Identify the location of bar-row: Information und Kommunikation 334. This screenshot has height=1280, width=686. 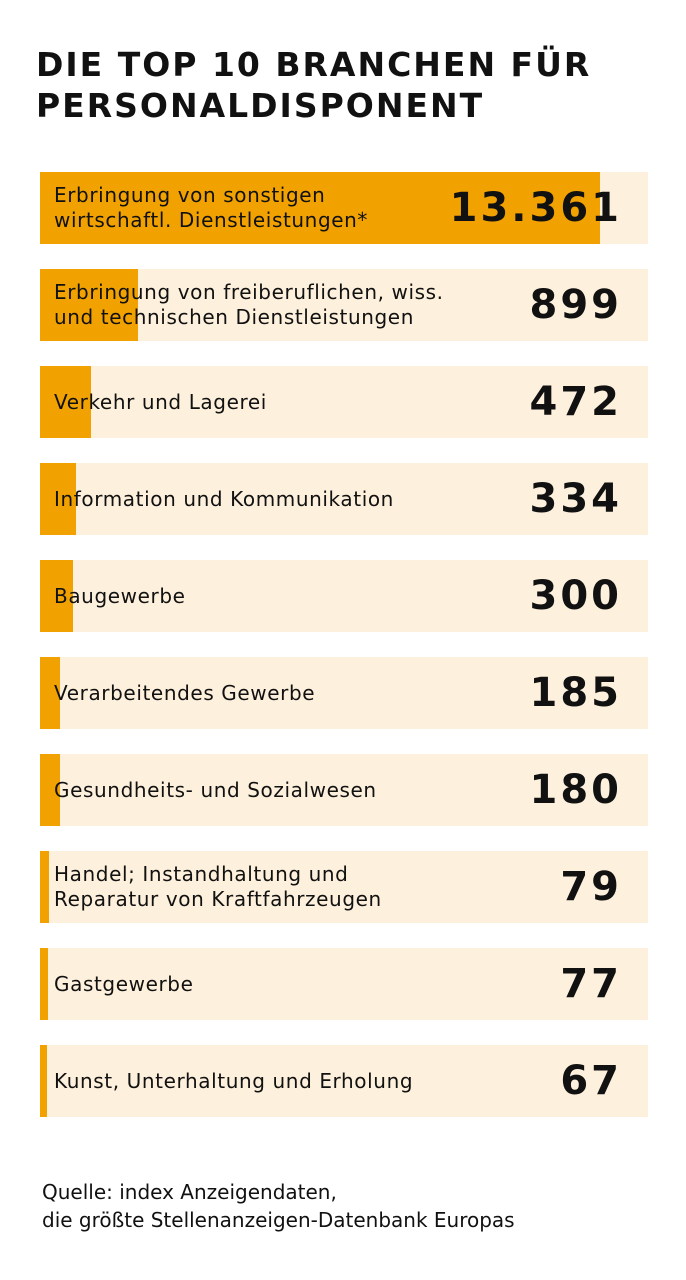
(344, 499).